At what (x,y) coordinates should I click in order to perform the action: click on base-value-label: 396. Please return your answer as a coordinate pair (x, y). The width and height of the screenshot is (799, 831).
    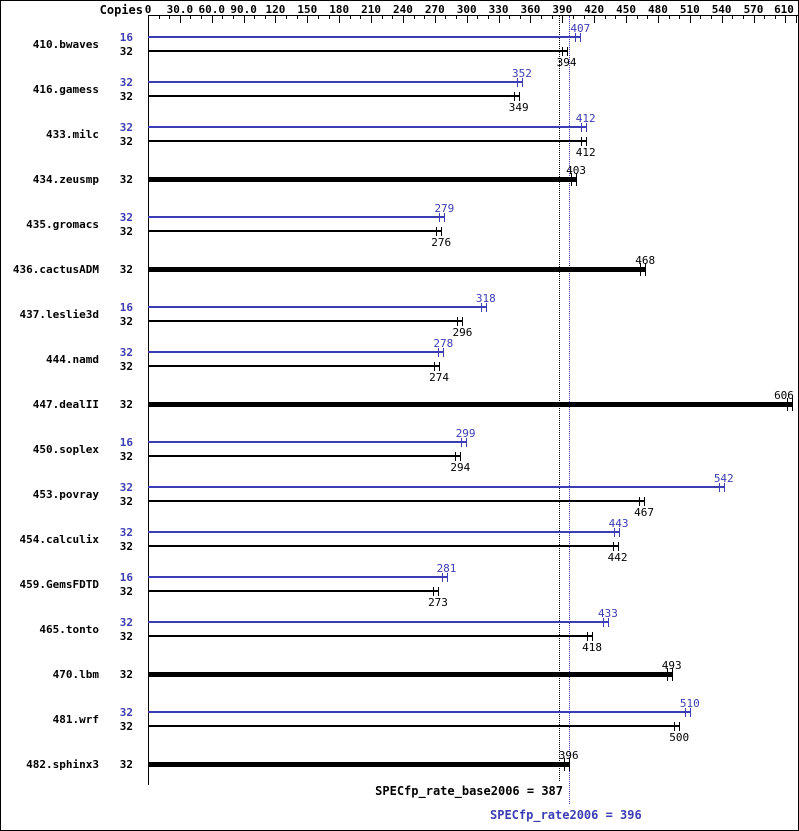
    Looking at the image, I should click on (568, 755).